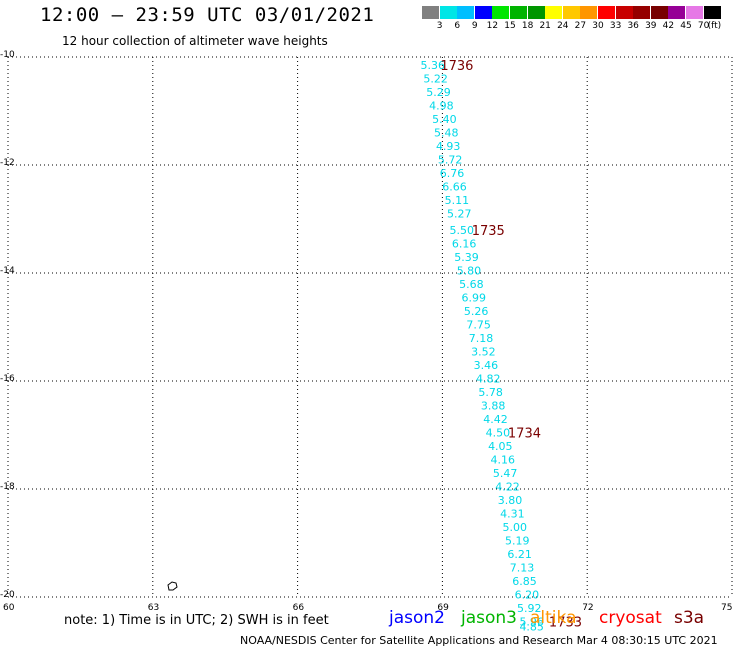 This screenshot has width=740, height=650. I want to click on swh-value: 5.96, so click(531, 621).